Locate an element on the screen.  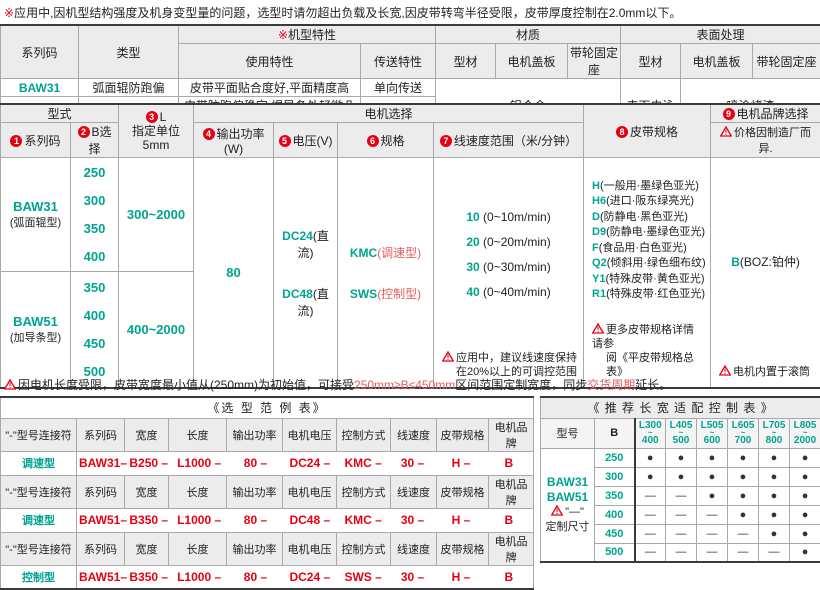
spec-col-profile-2: 型材 is located at coordinates (651, 61).